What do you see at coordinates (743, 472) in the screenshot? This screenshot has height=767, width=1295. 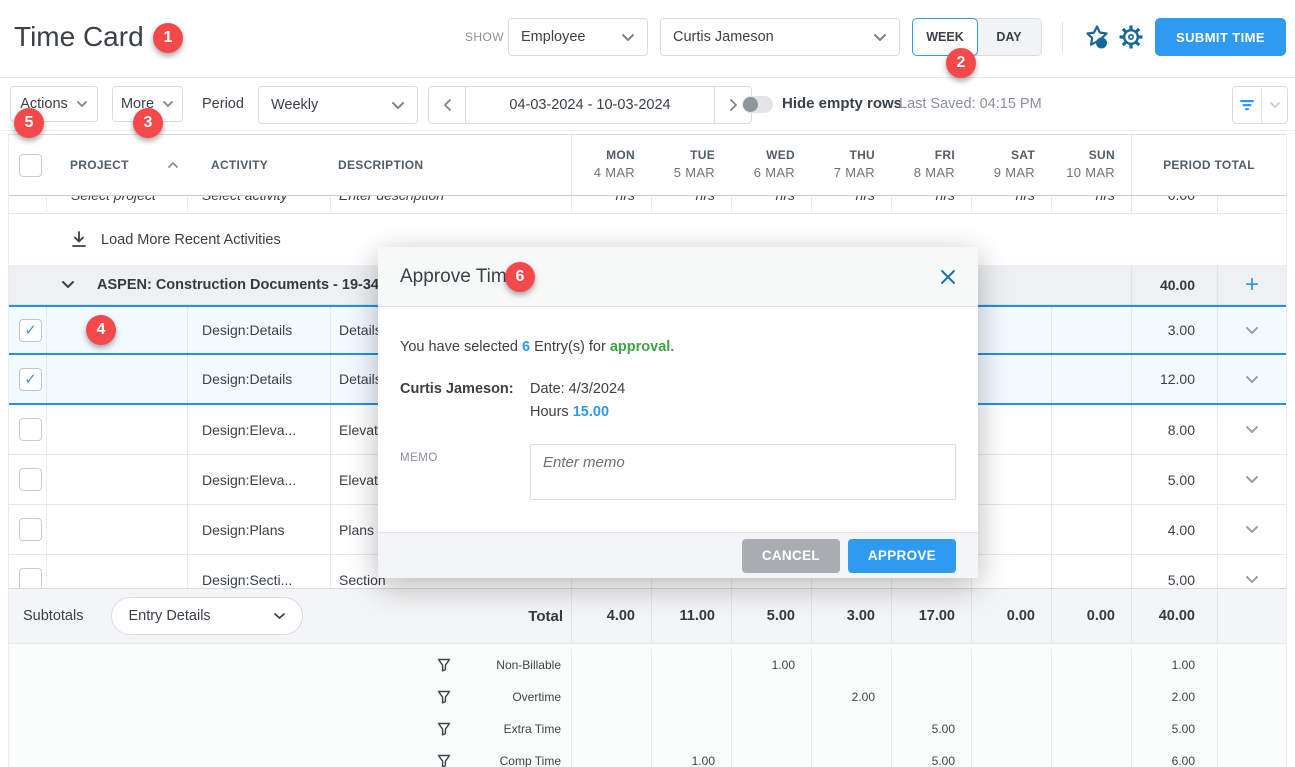 I see `memo-input` at bounding box center [743, 472].